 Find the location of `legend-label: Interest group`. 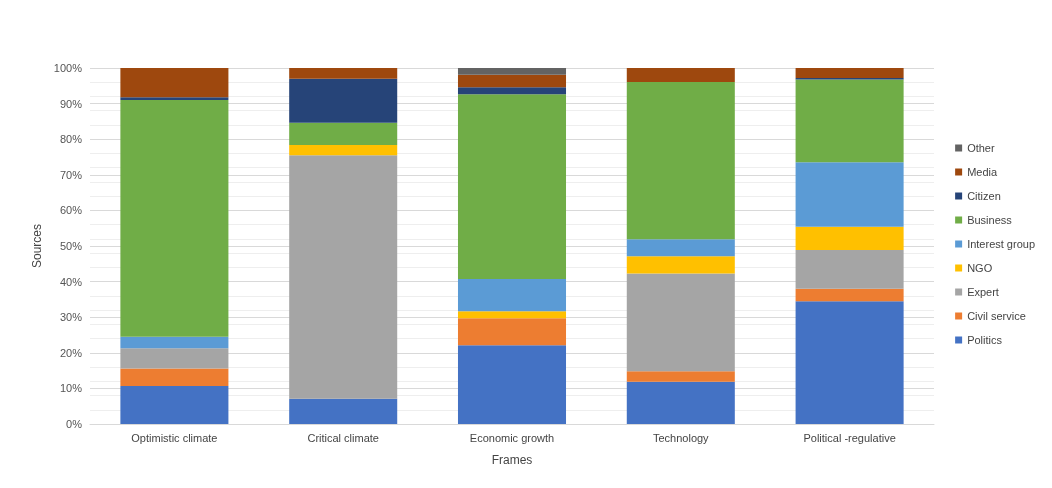

legend-label: Interest group is located at coordinates (1001, 244).